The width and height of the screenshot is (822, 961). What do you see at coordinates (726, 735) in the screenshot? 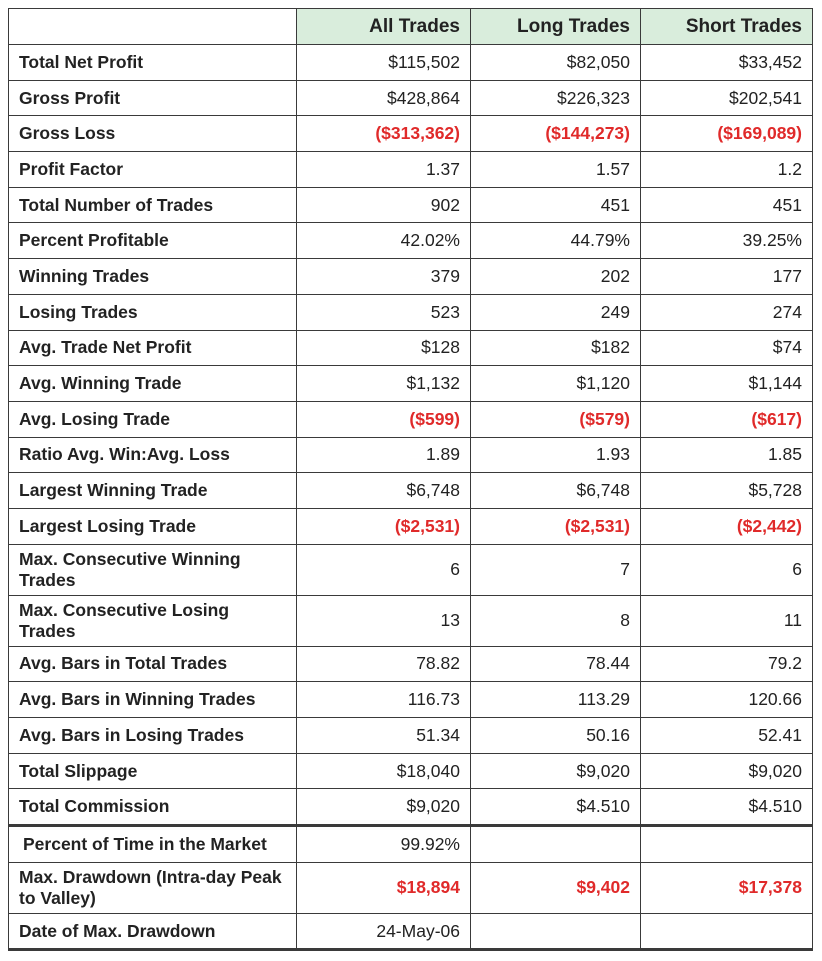
I see `value-short-trades: 52.41` at bounding box center [726, 735].